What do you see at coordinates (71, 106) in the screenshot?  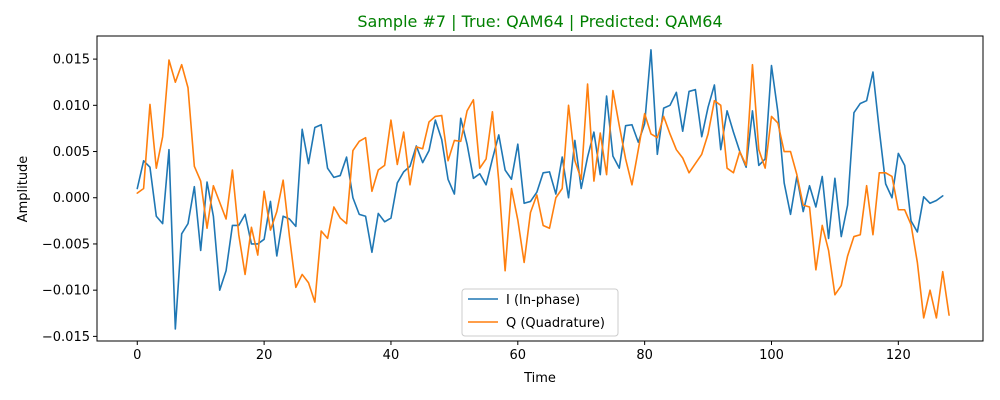 I see `y-tick-label: 0.010` at bounding box center [71, 106].